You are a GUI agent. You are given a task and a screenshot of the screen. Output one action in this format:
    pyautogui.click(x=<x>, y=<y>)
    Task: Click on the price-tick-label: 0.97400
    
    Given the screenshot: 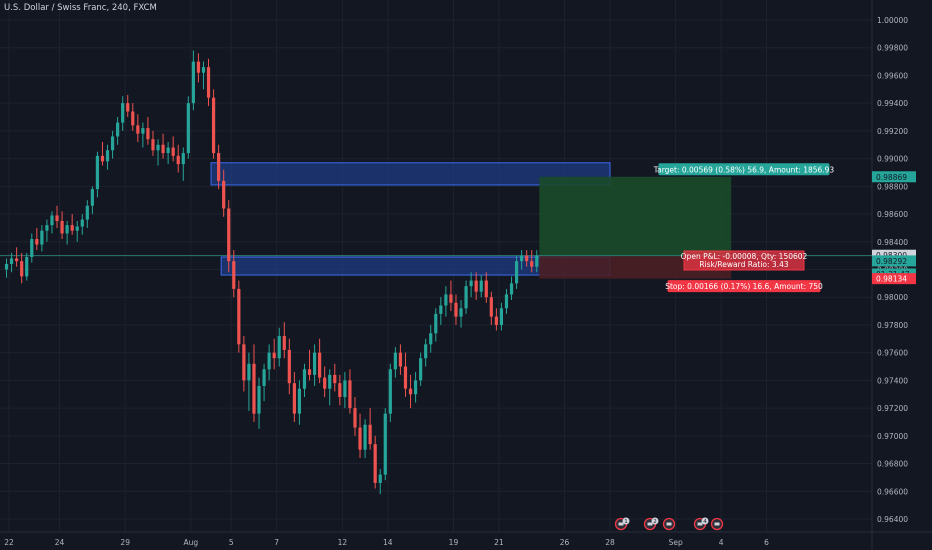 What is the action you would take?
    pyautogui.click(x=892, y=380)
    